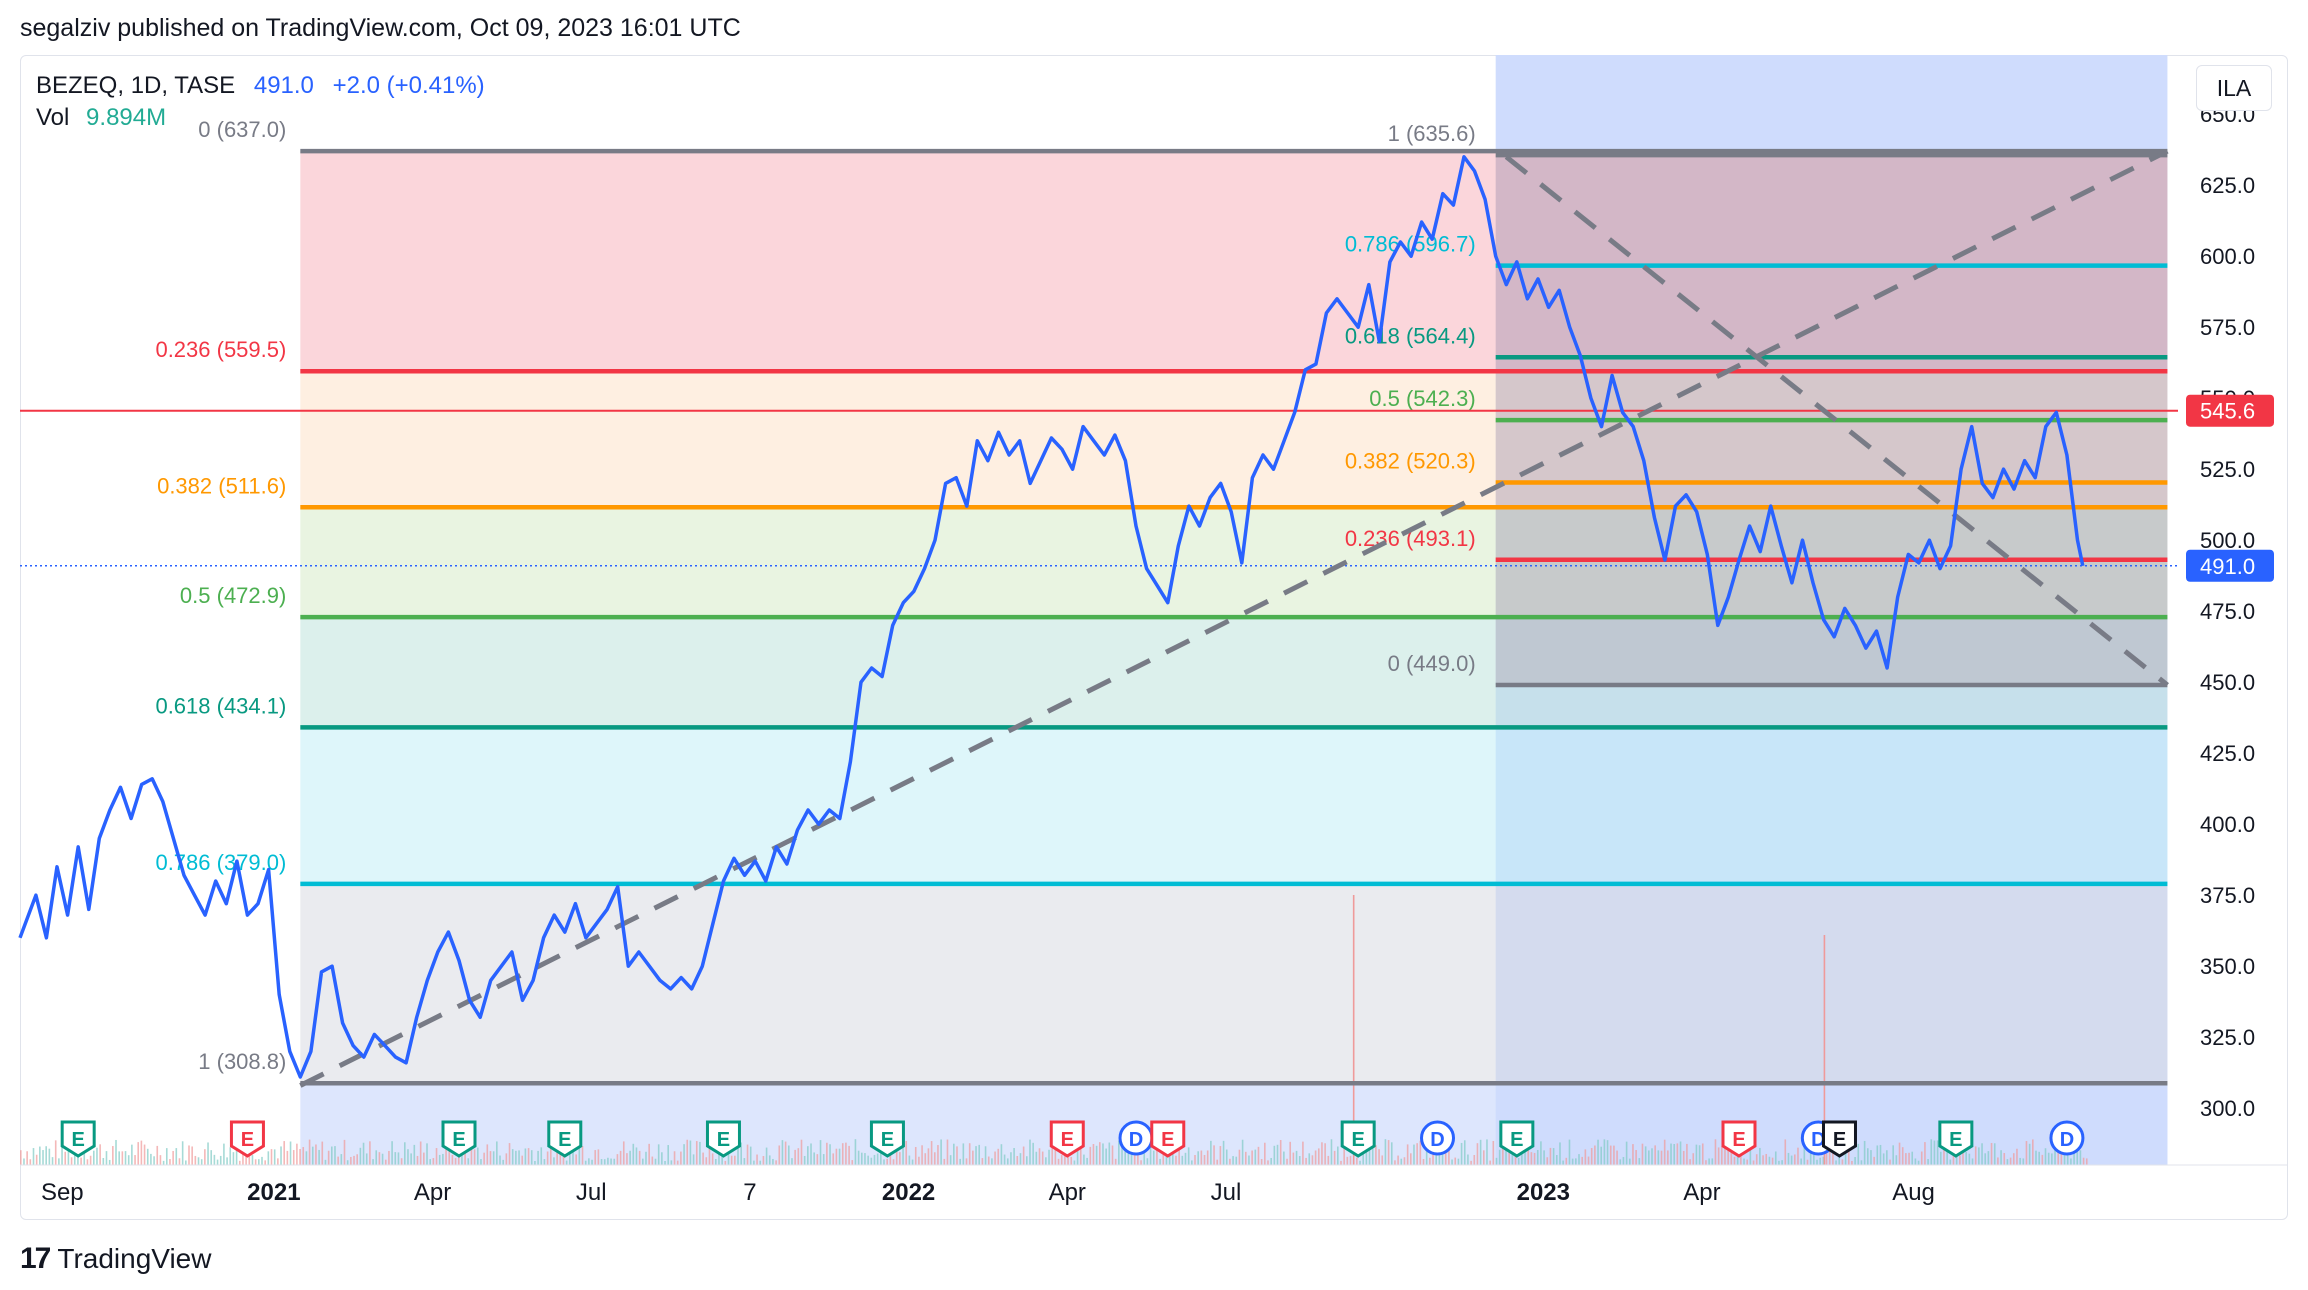  What do you see at coordinates (136, 85) in the screenshot?
I see `symbol-ticker: BEZEQ, 1D, TASE` at bounding box center [136, 85].